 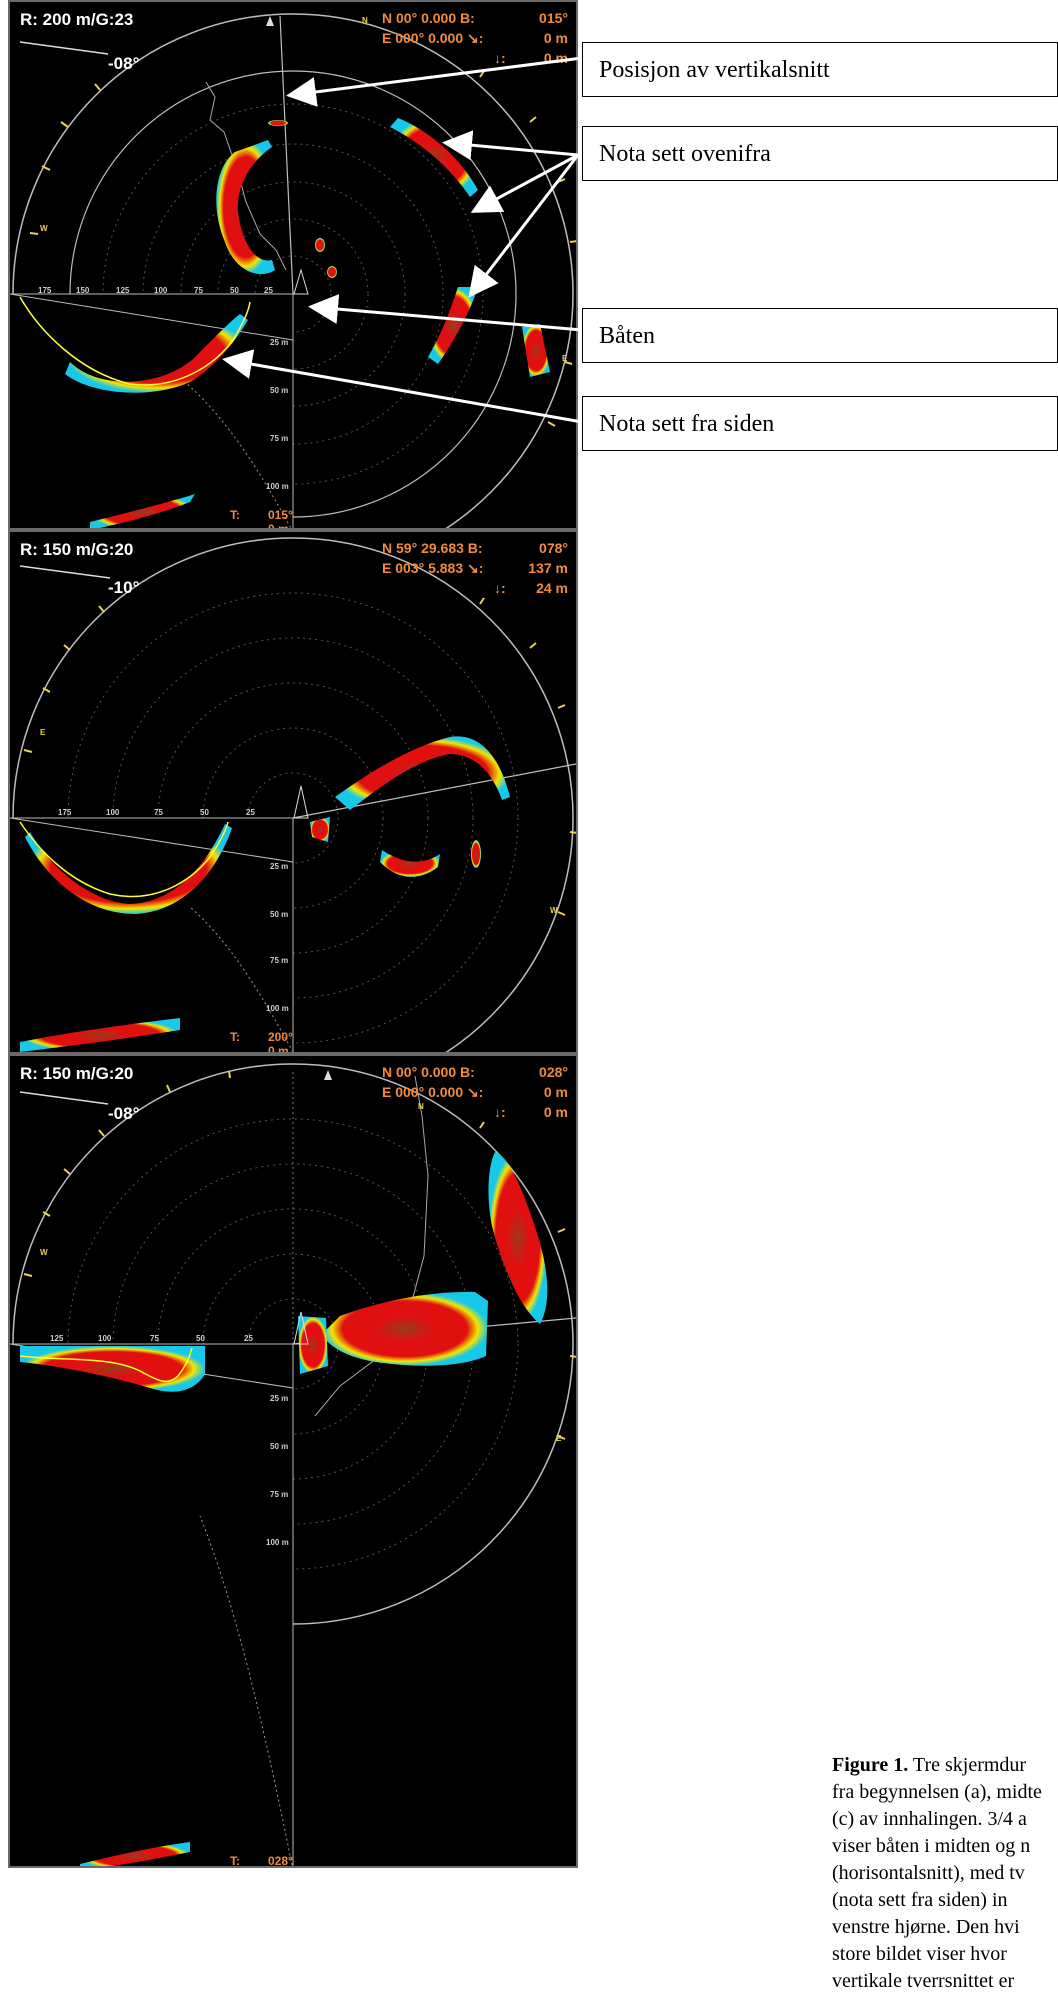 I want to click on tilt-bearing-value: 028°, so click(x=280, y=1861).